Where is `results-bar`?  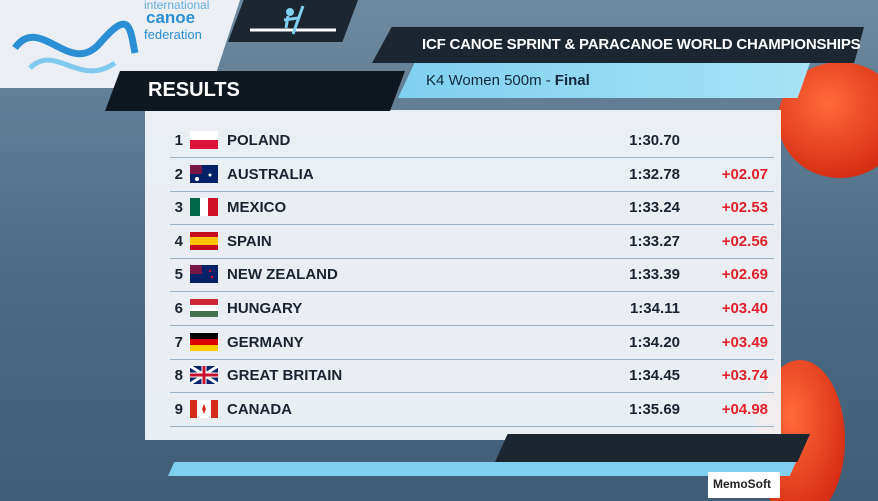
results-bar is located at coordinates (255, 91).